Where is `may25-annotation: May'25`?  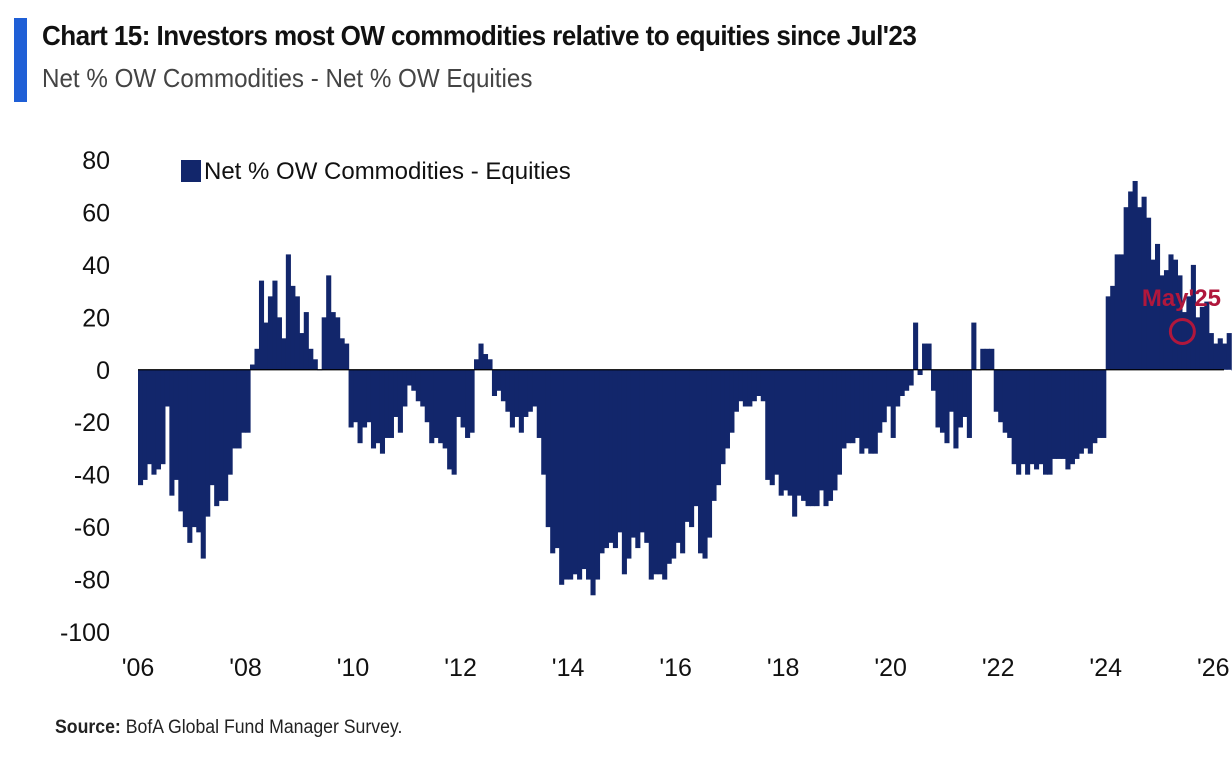 may25-annotation: May'25 is located at coordinates (1181, 315).